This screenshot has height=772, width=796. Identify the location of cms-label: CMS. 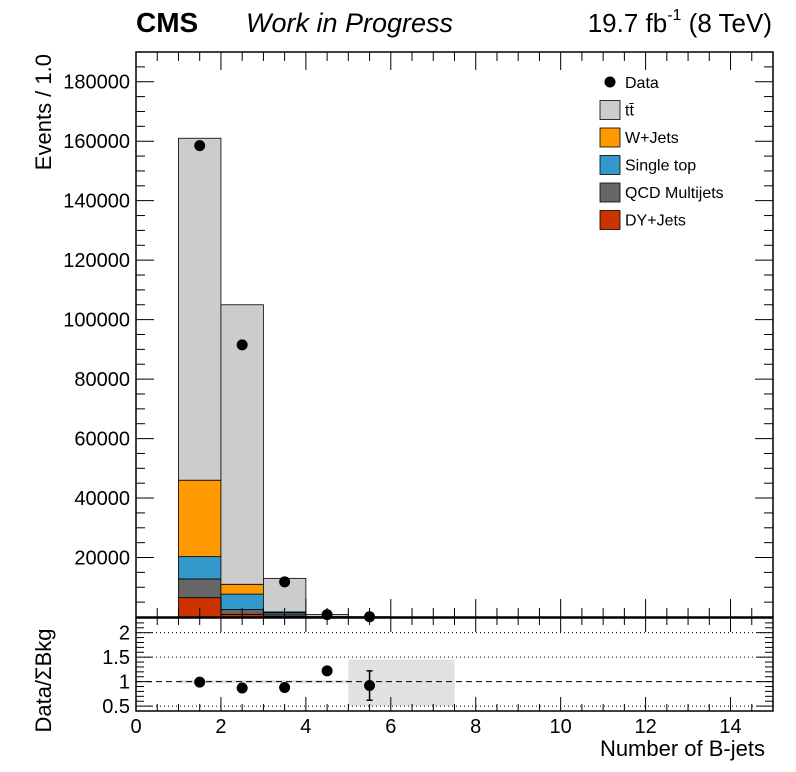
(167, 22).